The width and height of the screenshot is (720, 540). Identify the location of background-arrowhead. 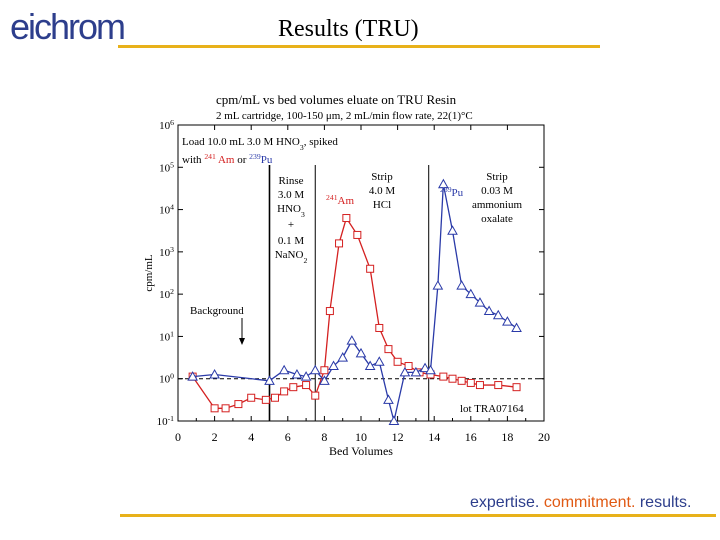
(242, 341).